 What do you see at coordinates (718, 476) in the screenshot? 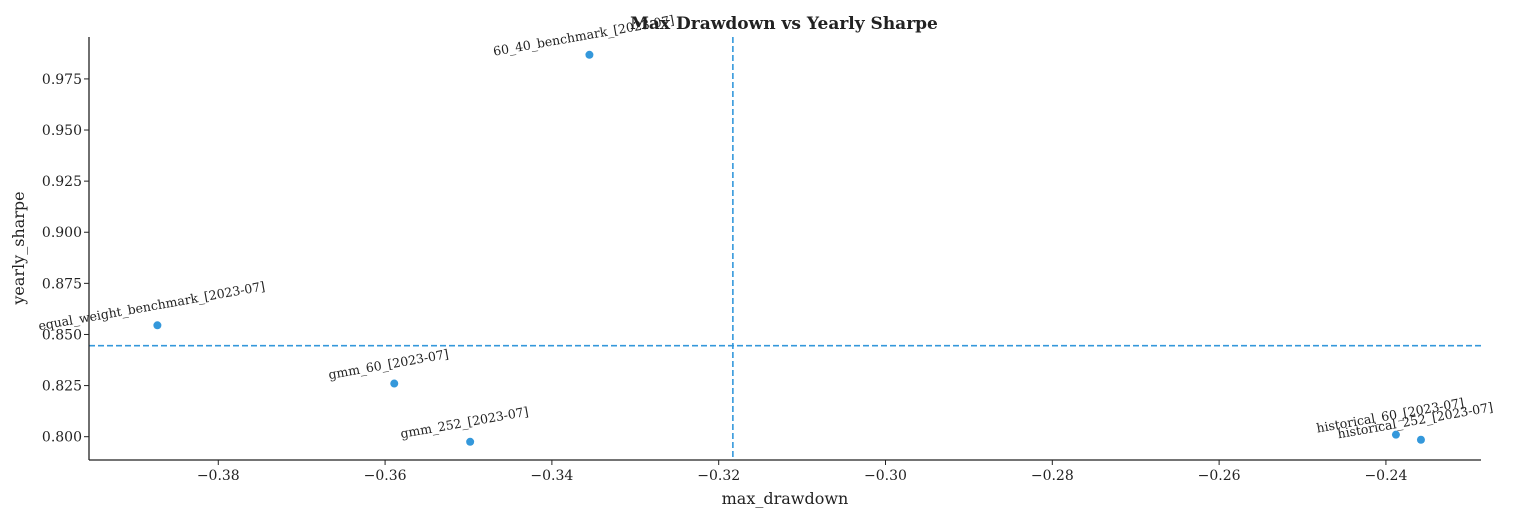
I see `x-tick-label: −0.32` at bounding box center [718, 476].